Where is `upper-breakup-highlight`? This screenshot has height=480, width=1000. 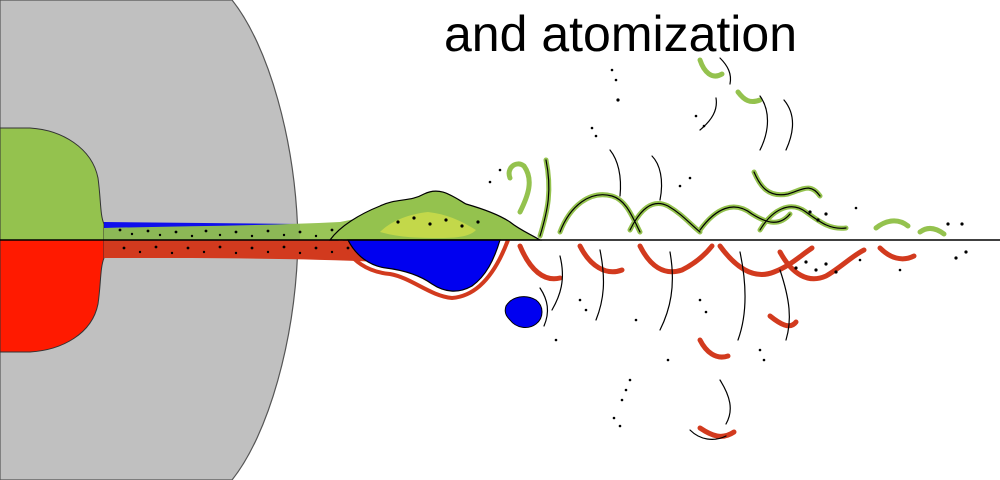 upper-breakup-highlight is located at coordinates (428, 225).